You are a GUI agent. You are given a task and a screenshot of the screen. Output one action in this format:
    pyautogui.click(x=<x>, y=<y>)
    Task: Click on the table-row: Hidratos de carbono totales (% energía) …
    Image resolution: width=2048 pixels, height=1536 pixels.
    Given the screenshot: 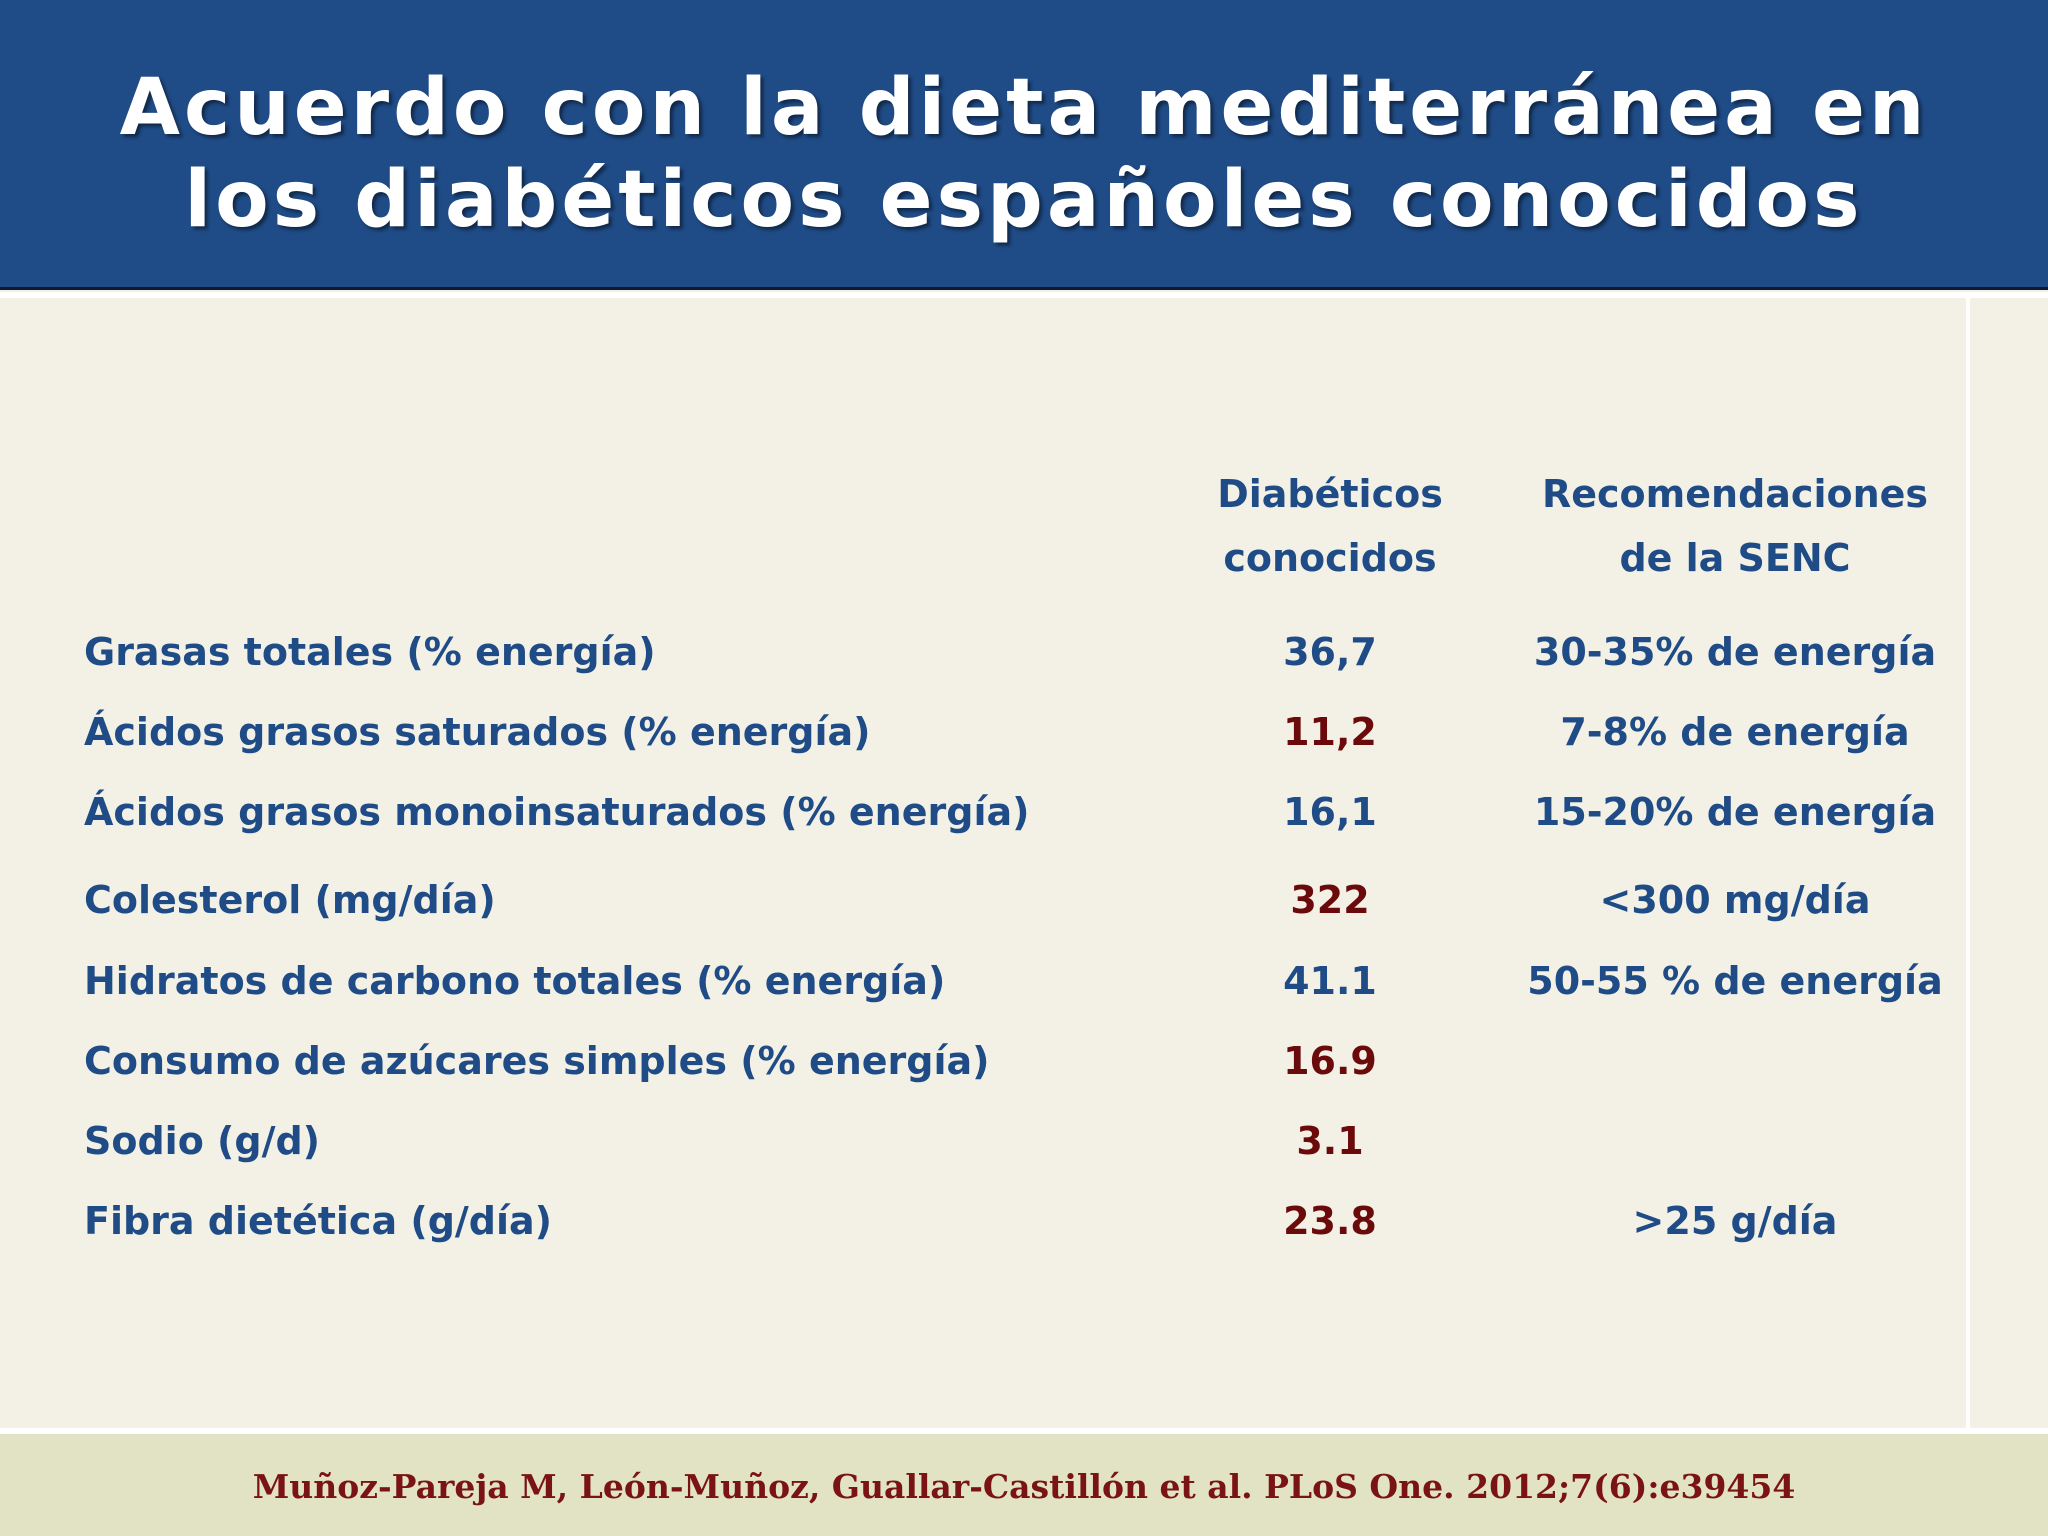 What is the action you would take?
    pyautogui.click(x=1024, y=981)
    